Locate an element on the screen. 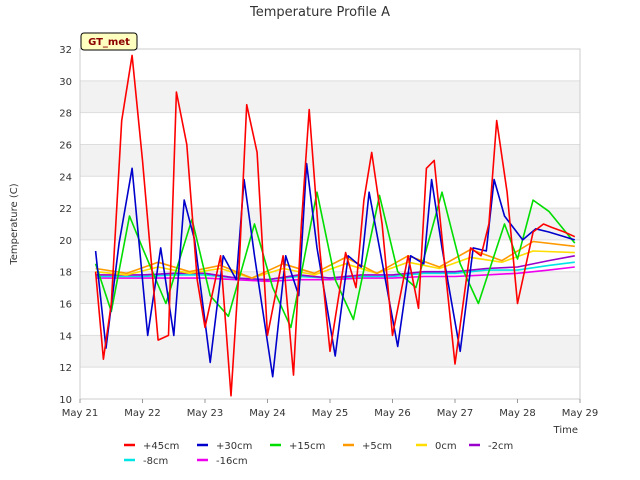 This screenshot has height=480, width=640. y-axis-label: Temperature (C) is located at coordinates (14, 224).